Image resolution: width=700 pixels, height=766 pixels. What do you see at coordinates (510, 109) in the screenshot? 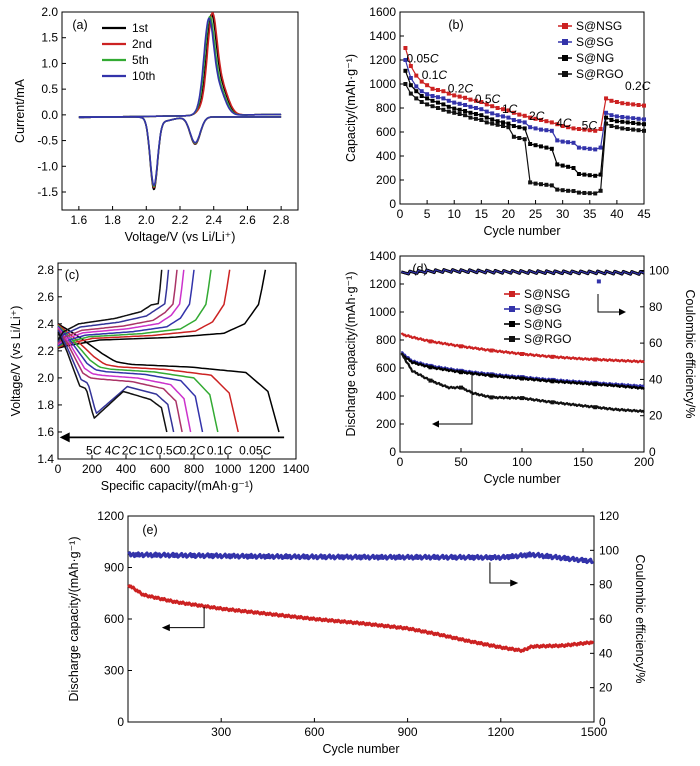
I see `rate-annotation: 1C` at bounding box center [510, 109].